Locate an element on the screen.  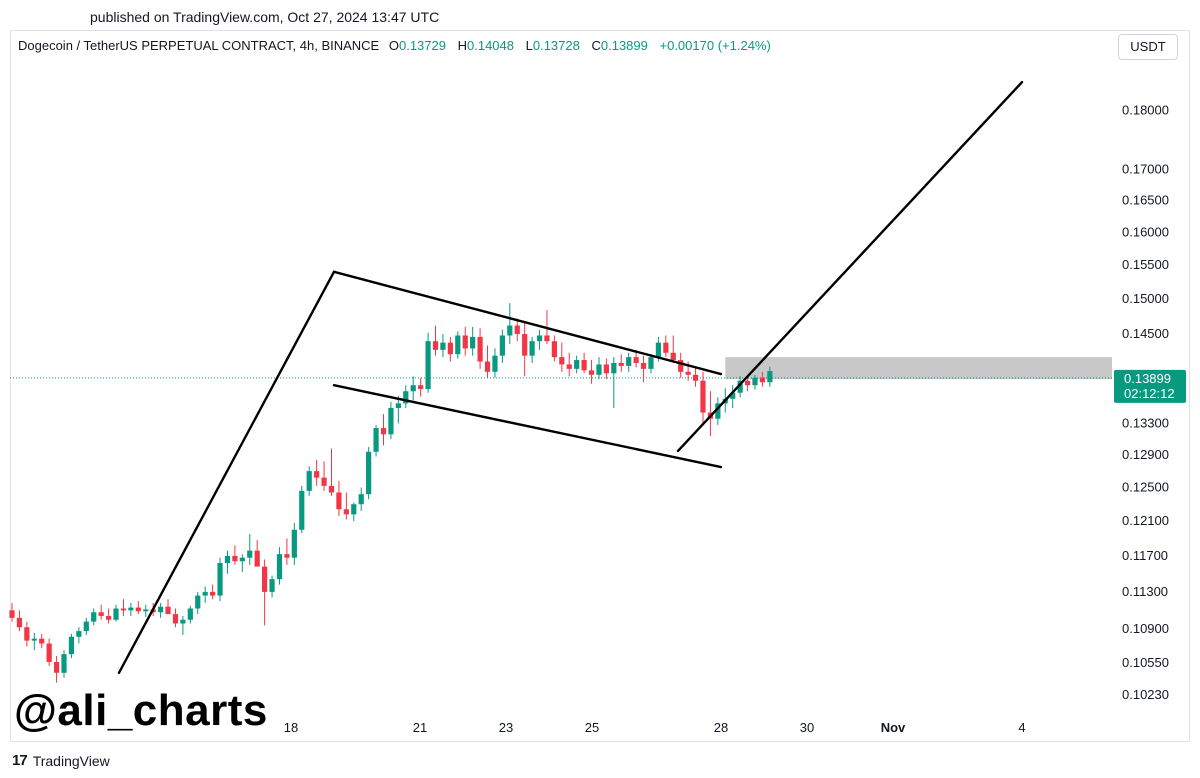
time-tick-label: 28 is located at coordinates (721, 727).